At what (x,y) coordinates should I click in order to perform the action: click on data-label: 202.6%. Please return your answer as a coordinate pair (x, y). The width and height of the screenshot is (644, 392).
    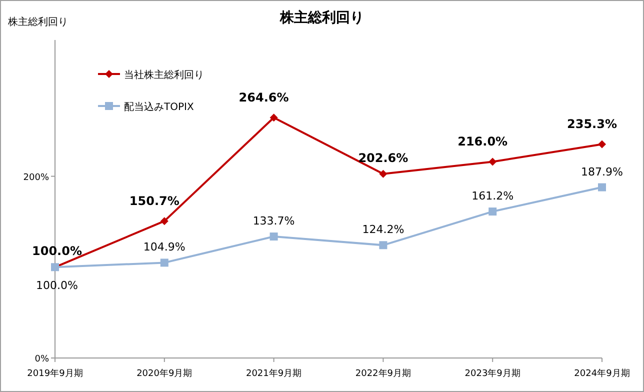
    Looking at the image, I should click on (383, 157).